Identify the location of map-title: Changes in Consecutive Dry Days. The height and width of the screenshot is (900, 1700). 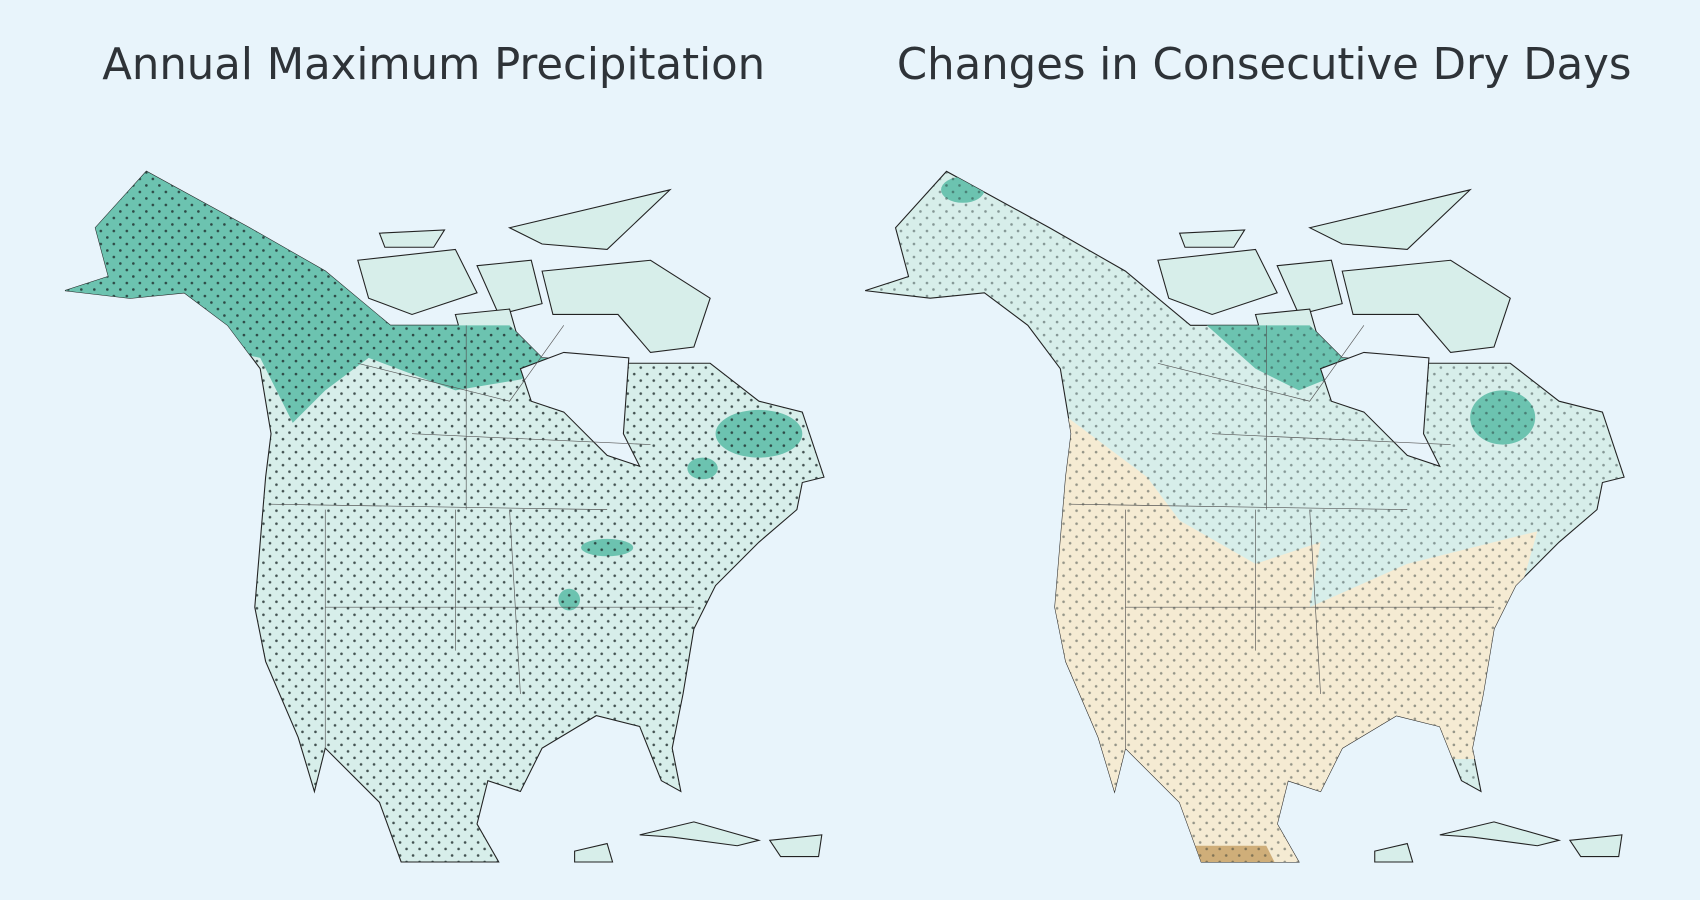
(1264, 65).